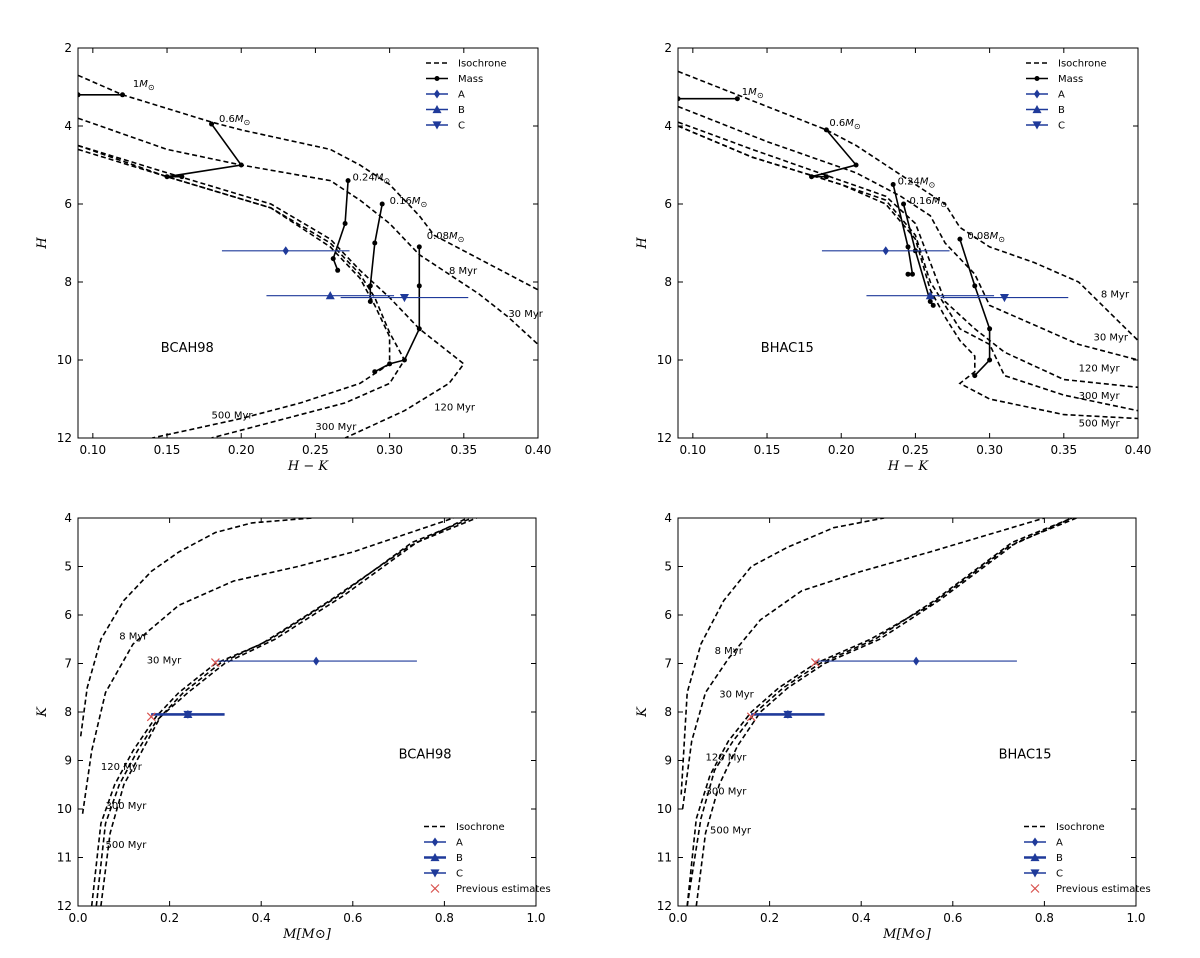 The width and height of the screenshot is (1200, 958). What do you see at coordinates (668, 664) in the screenshot?
I see `y-tick-label: 7` at bounding box center [668, 664].